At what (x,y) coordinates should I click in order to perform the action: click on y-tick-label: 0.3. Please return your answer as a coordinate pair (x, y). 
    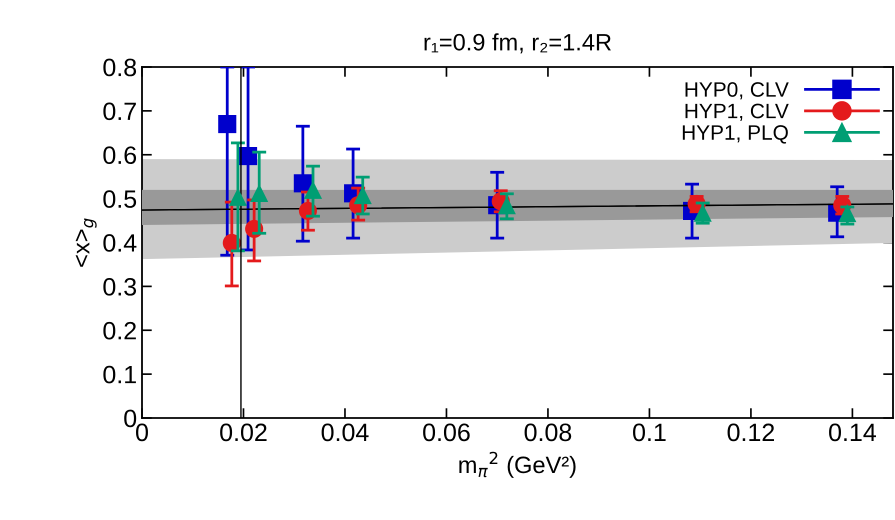
    Looking at the image, I should click on (119, 287).